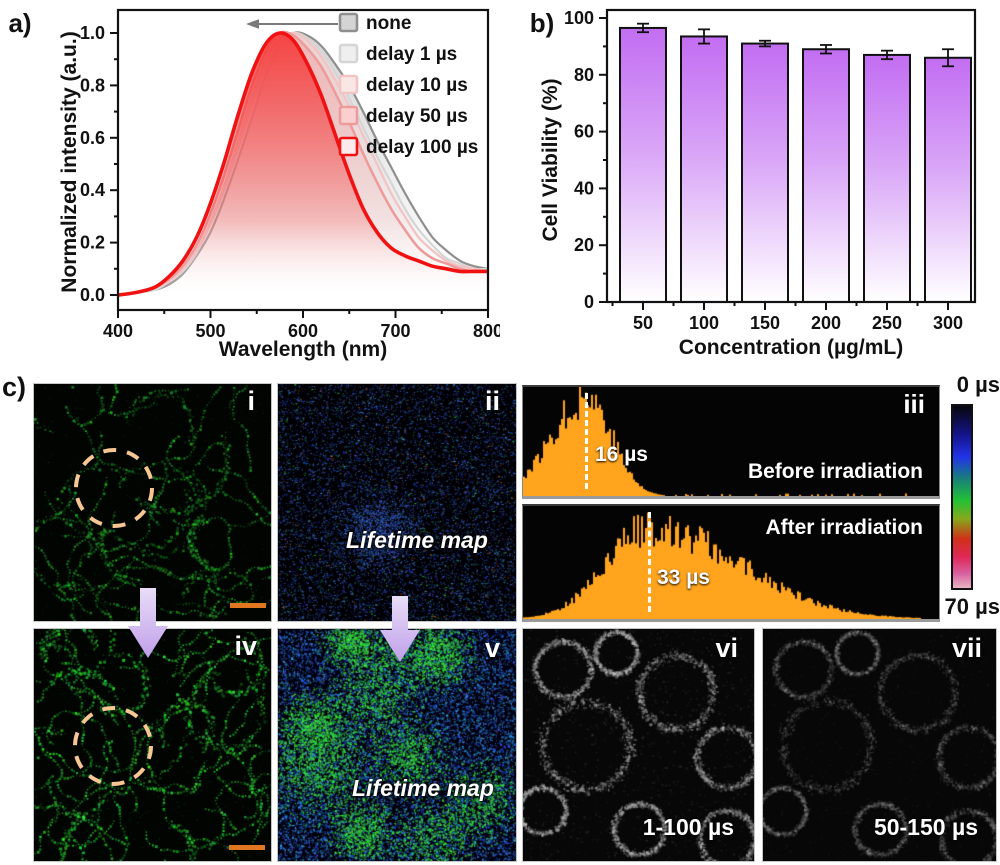 This screenshot has width=1000, height=865. What do you see at coordinates (245, 646) in the screenshot?
I see `image-iv-label: iv` at bounding box center [245, 646].